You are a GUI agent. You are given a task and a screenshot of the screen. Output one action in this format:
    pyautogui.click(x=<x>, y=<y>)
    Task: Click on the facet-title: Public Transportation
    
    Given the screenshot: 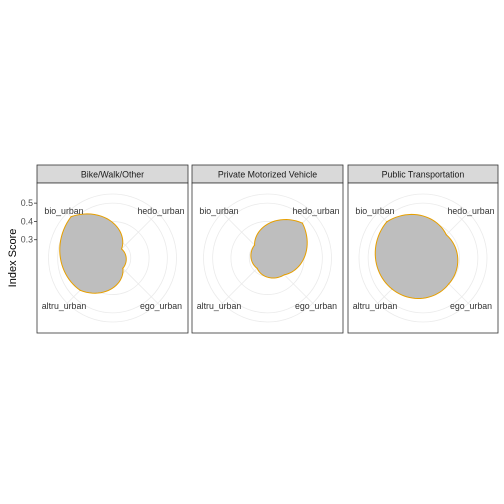 What is the action you would take?
    pyautogui.click(x=423, y=175)
    